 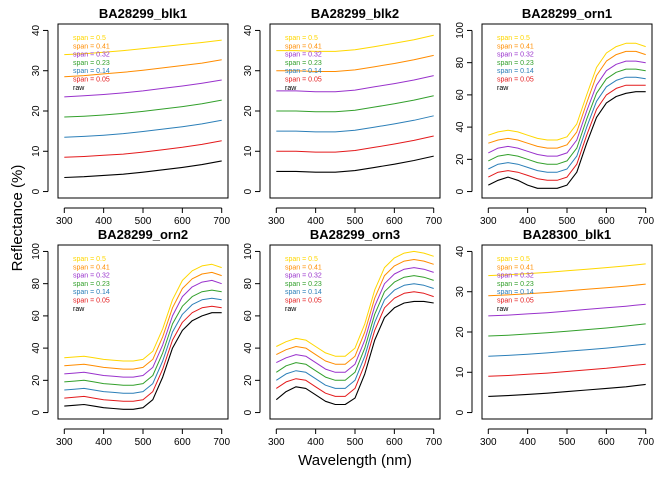 I want to click on panel-title: BA28299_orn3, so click(x=355, y=234).